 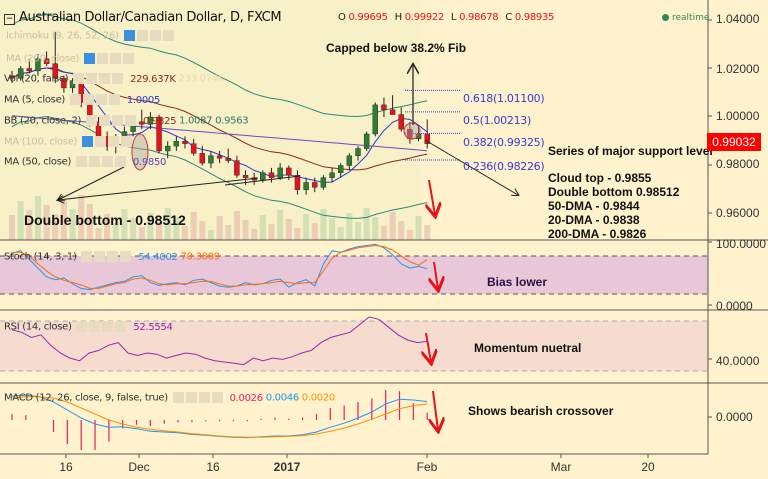 I want to click on stoch-k-value: 54.4002, so click(x=158, y=257).